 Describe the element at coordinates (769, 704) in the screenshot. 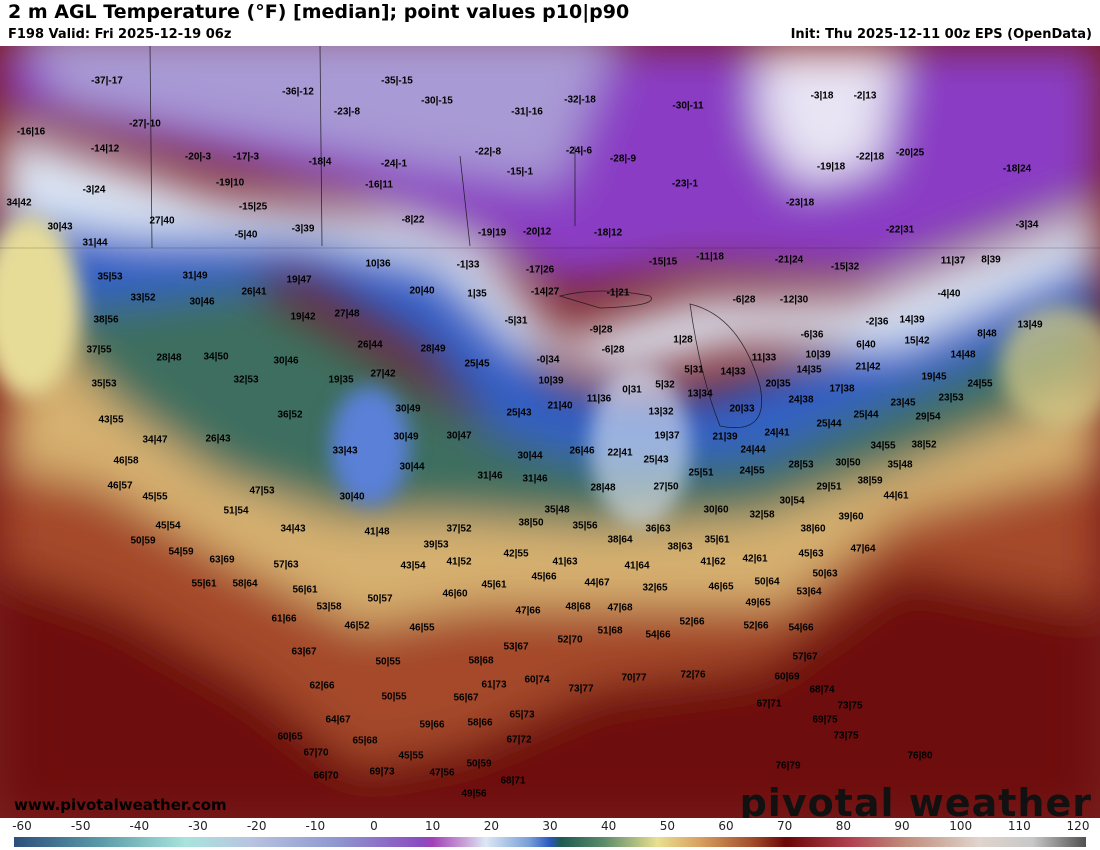

I see `point-value-label: 67|71` at that location.